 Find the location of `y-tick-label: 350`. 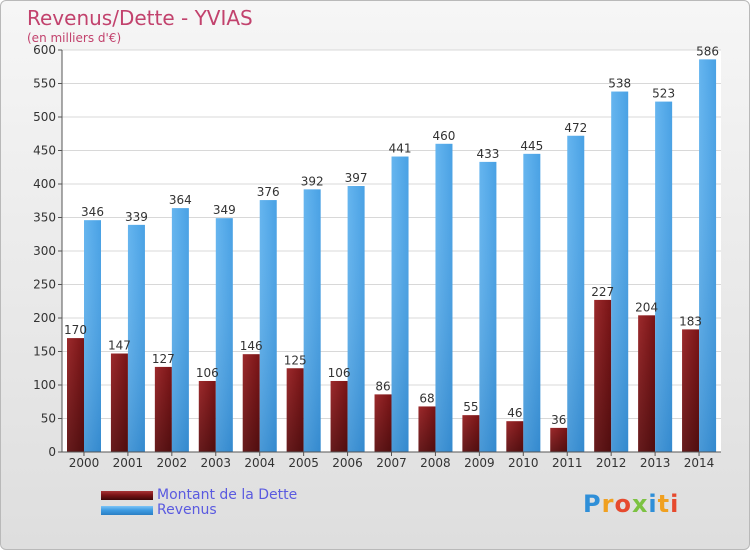

y-tick-label: 350 is located at coordinates (44, 218).